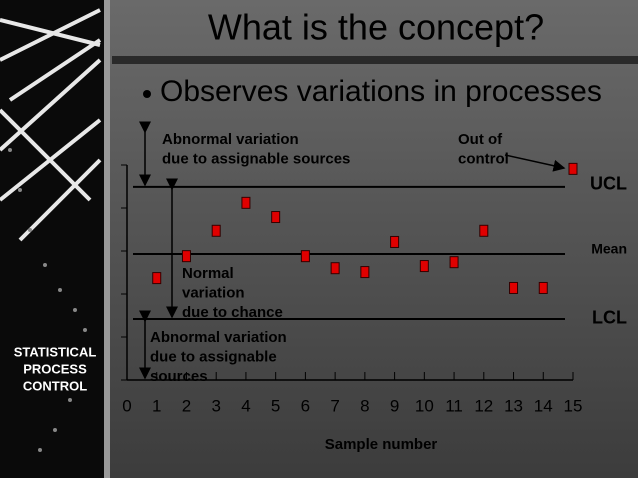 This screenshot has height=478, width=638. I want to click on x-axis-label: Sample number, so click(381, 444).